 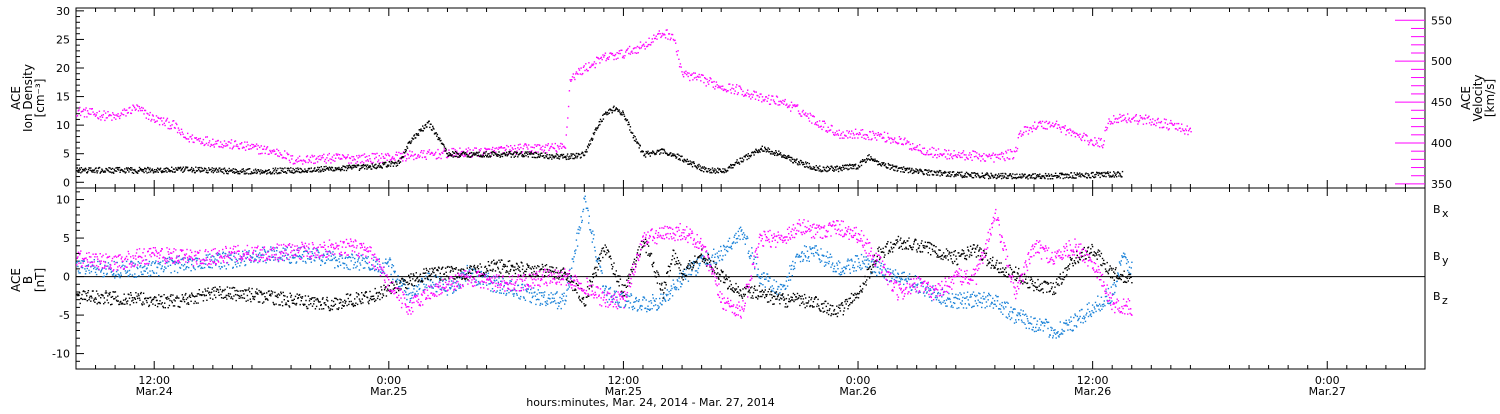 I want to click on density-tick-label: 15, so click(x=63, y=97).